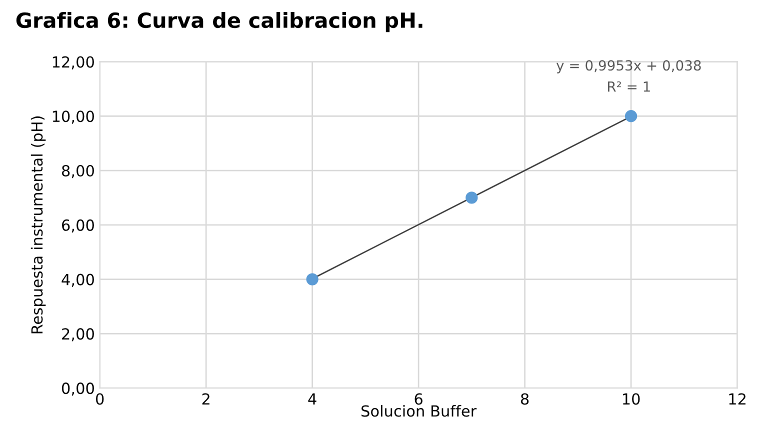 The height and width of the screenshot is (441, 768). Describe the element at coordinates (629, 86) in the screenshot. I see `annotation: R² = 1` at that location.